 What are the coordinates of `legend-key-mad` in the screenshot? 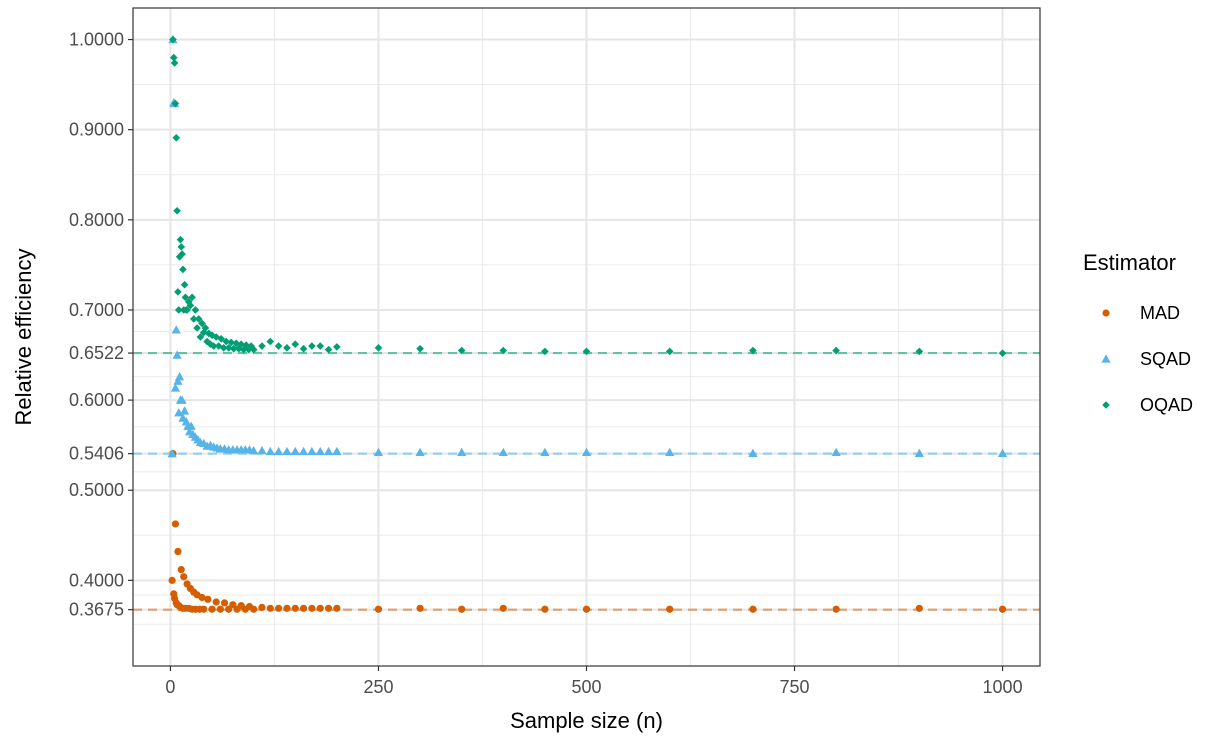 It's located at (1106, 313).